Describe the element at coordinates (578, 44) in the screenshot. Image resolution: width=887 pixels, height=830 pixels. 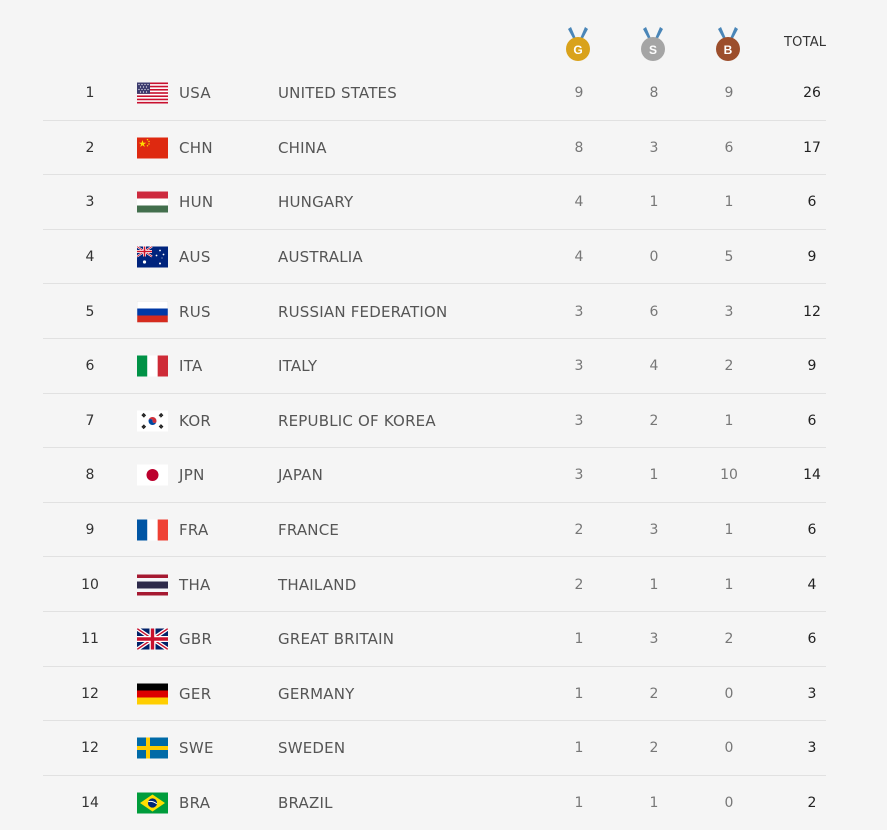
I see `gold-medal-icon: G` at that location.